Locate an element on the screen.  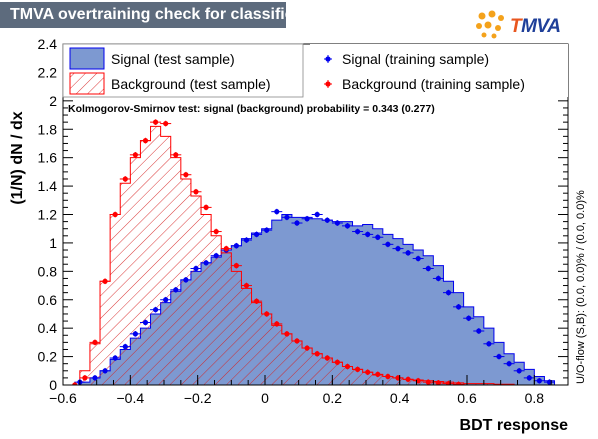
y-tick-label: 2.4 is located at coordinates (48, 44).